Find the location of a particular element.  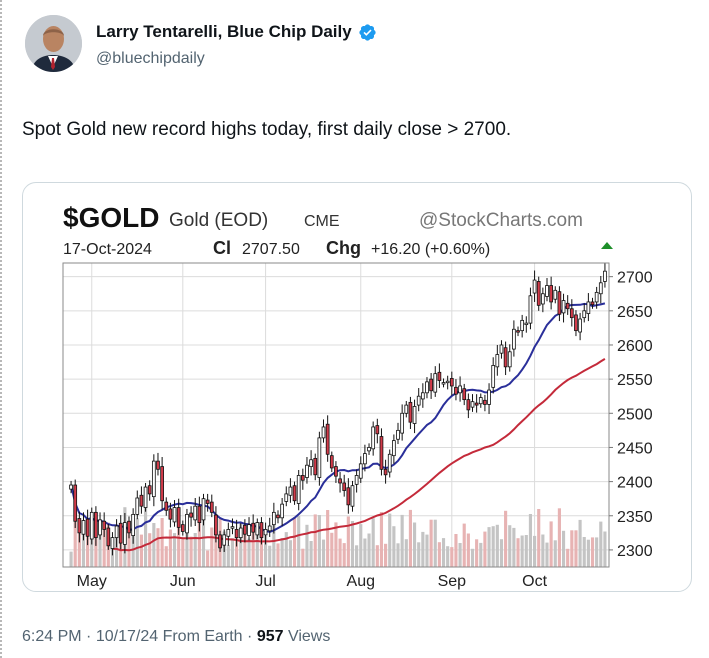

chart-exchange: CME is located at coordinates (322, 221).